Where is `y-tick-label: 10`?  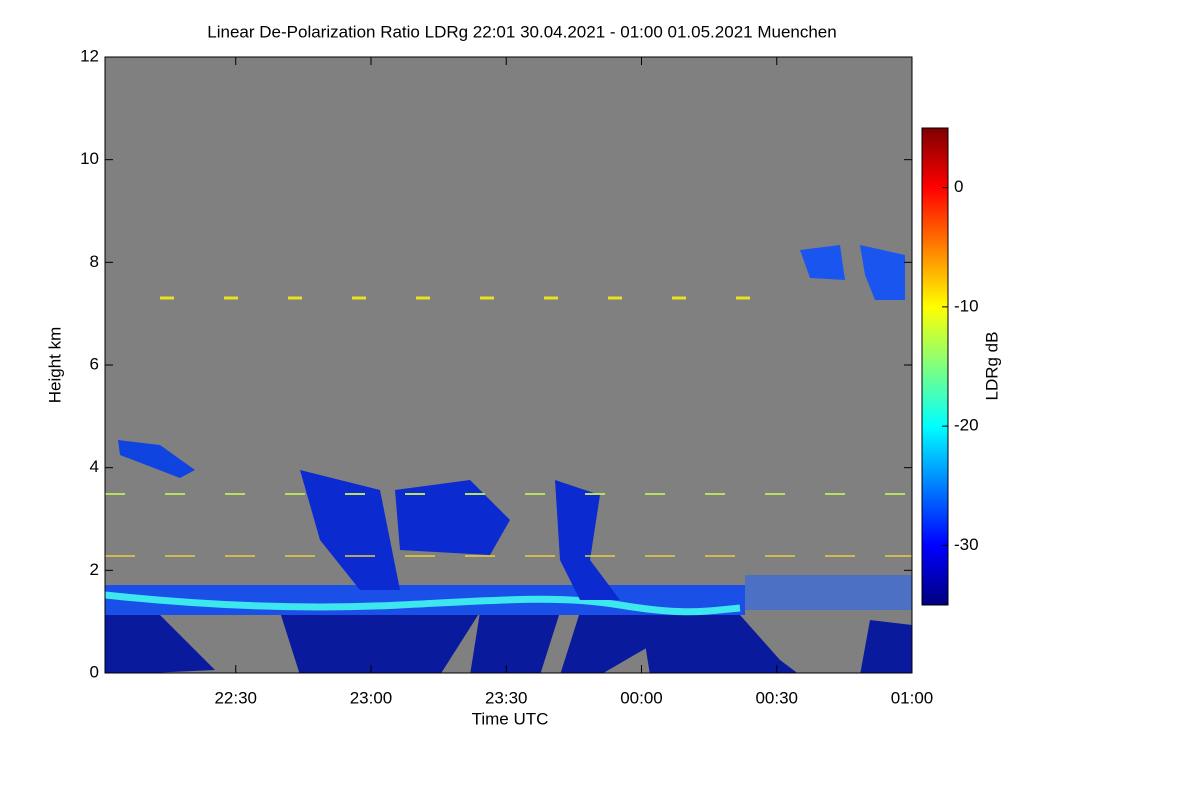
y-tick-label: 10 is located at coordinates (89, 158).